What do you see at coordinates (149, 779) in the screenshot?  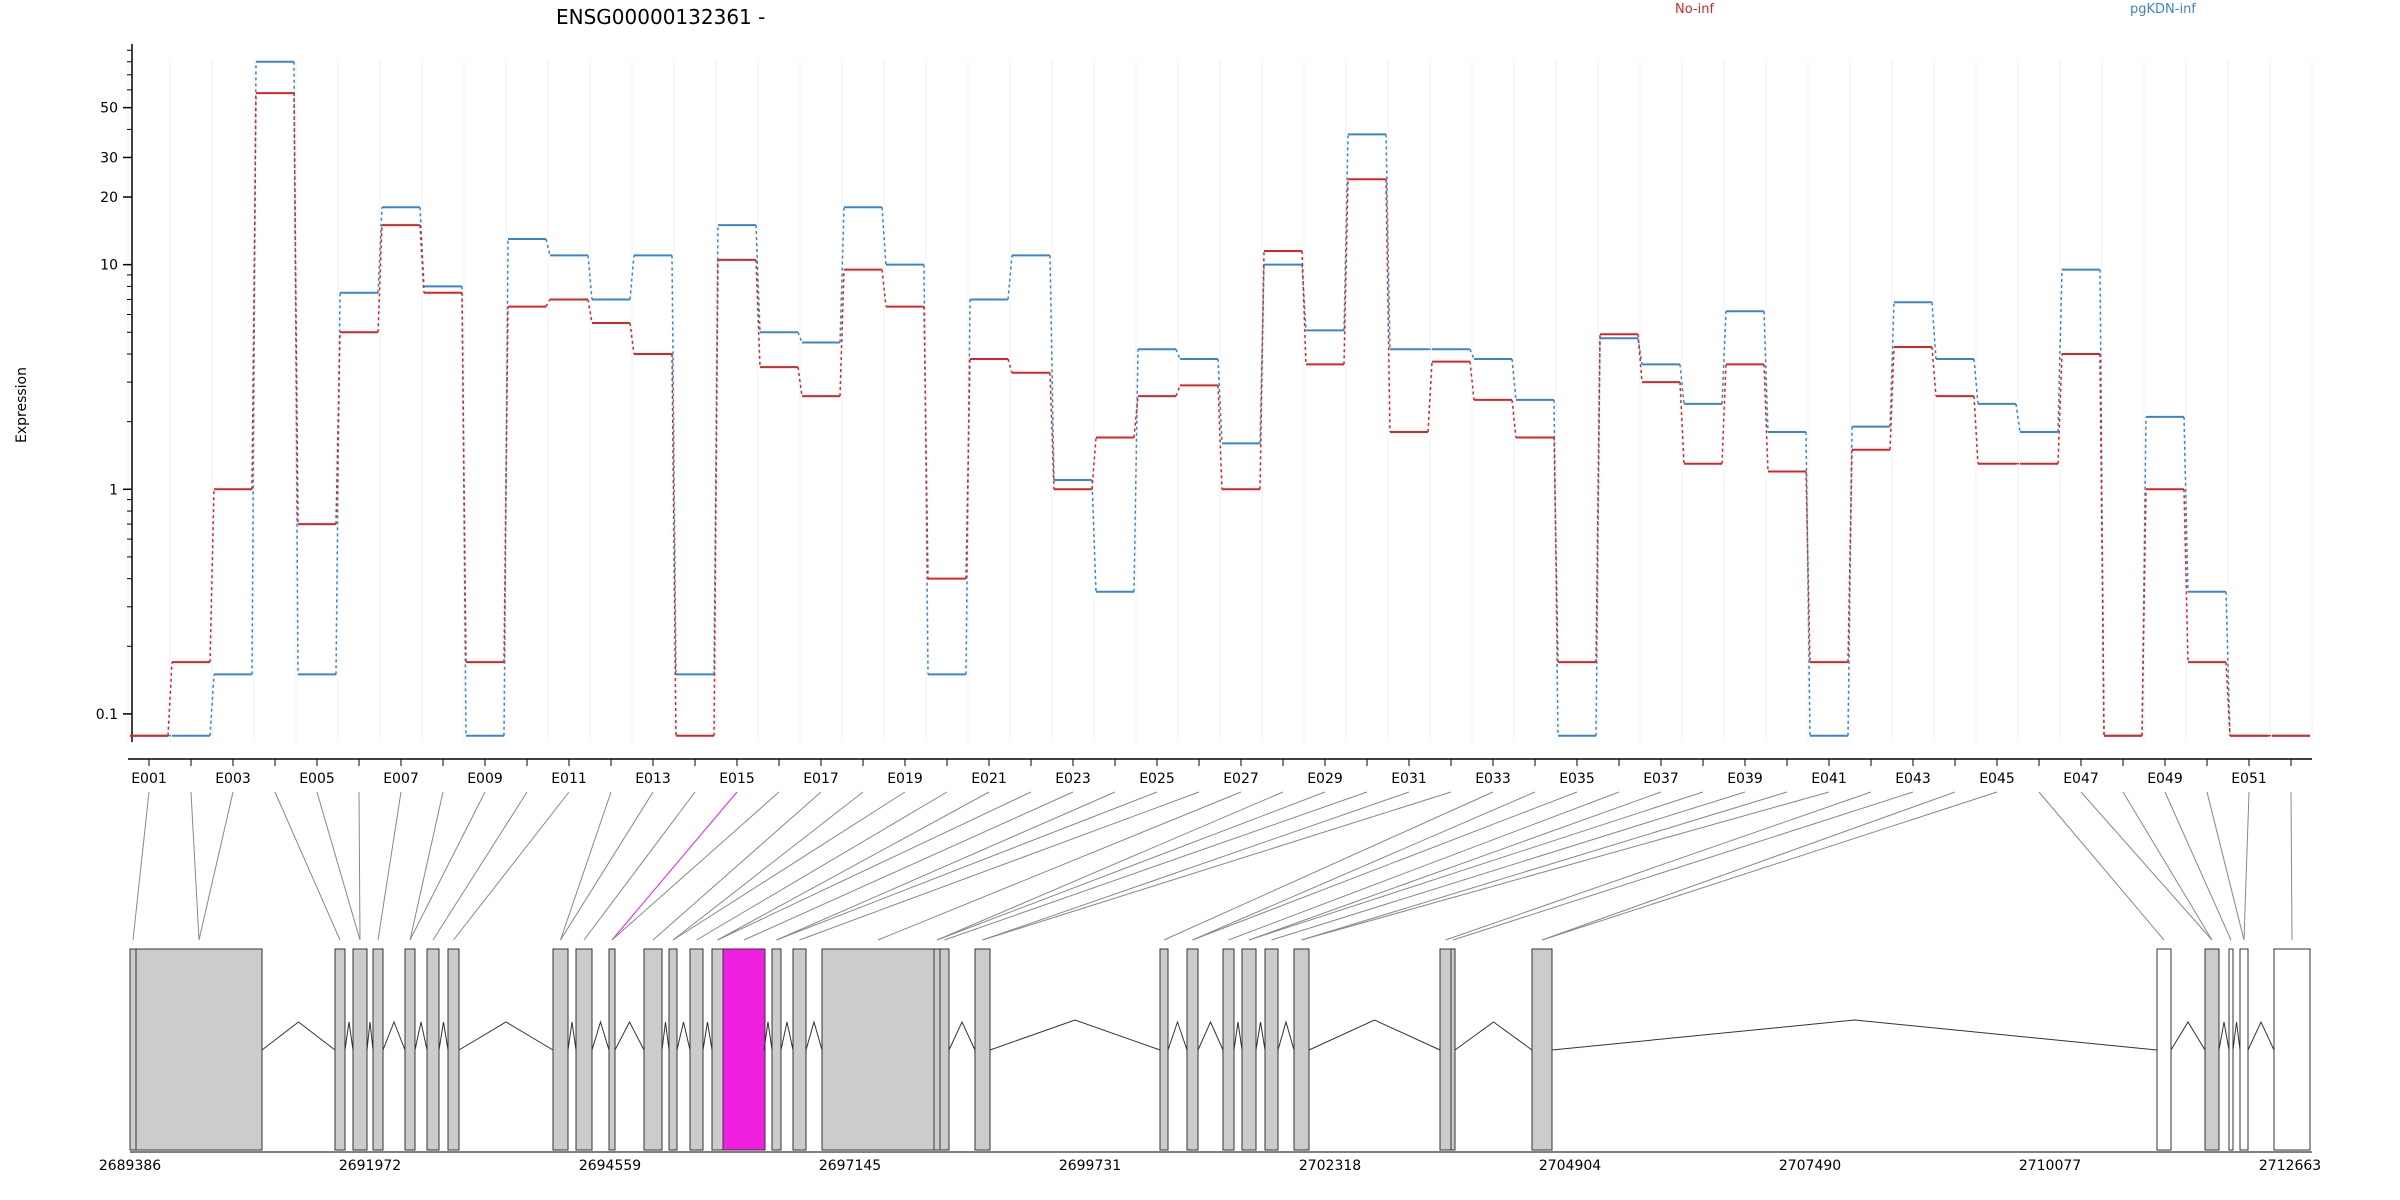 I see `exon-tick-label: E001` at bounding box center [149, 779].